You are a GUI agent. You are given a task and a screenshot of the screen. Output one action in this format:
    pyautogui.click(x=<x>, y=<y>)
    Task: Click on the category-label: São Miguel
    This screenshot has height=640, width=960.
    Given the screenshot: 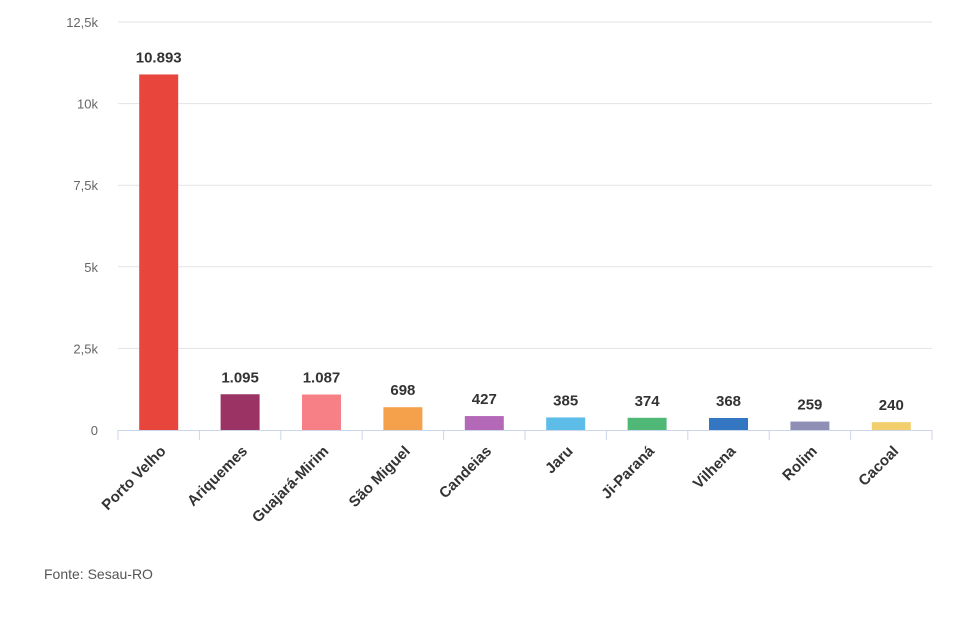 What is the action you would take?
    pyautogui.click(x=380, y=477)
    